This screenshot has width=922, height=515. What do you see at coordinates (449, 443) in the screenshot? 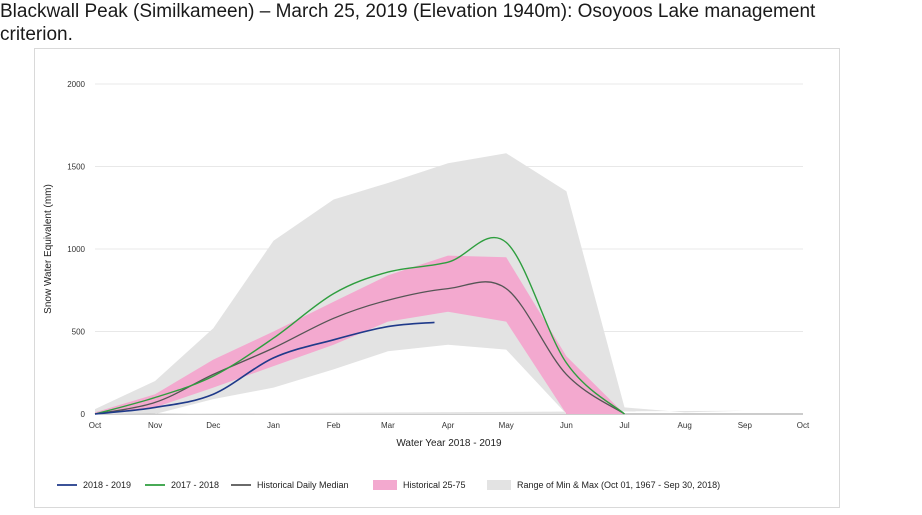
I see `x-axis-title: Water Year 2018 - 2019` at bounding box center [449, 443].